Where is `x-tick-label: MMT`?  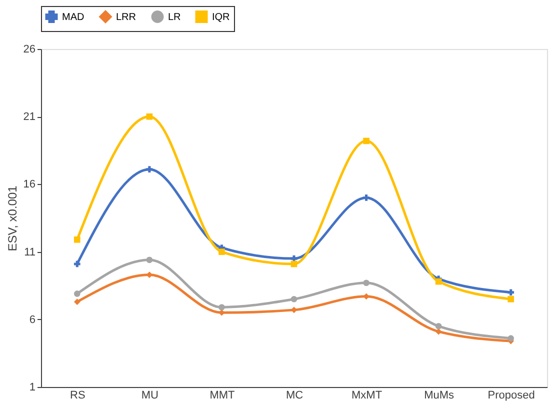
x-tick-label: MMT is located at coordinates (223, 396).